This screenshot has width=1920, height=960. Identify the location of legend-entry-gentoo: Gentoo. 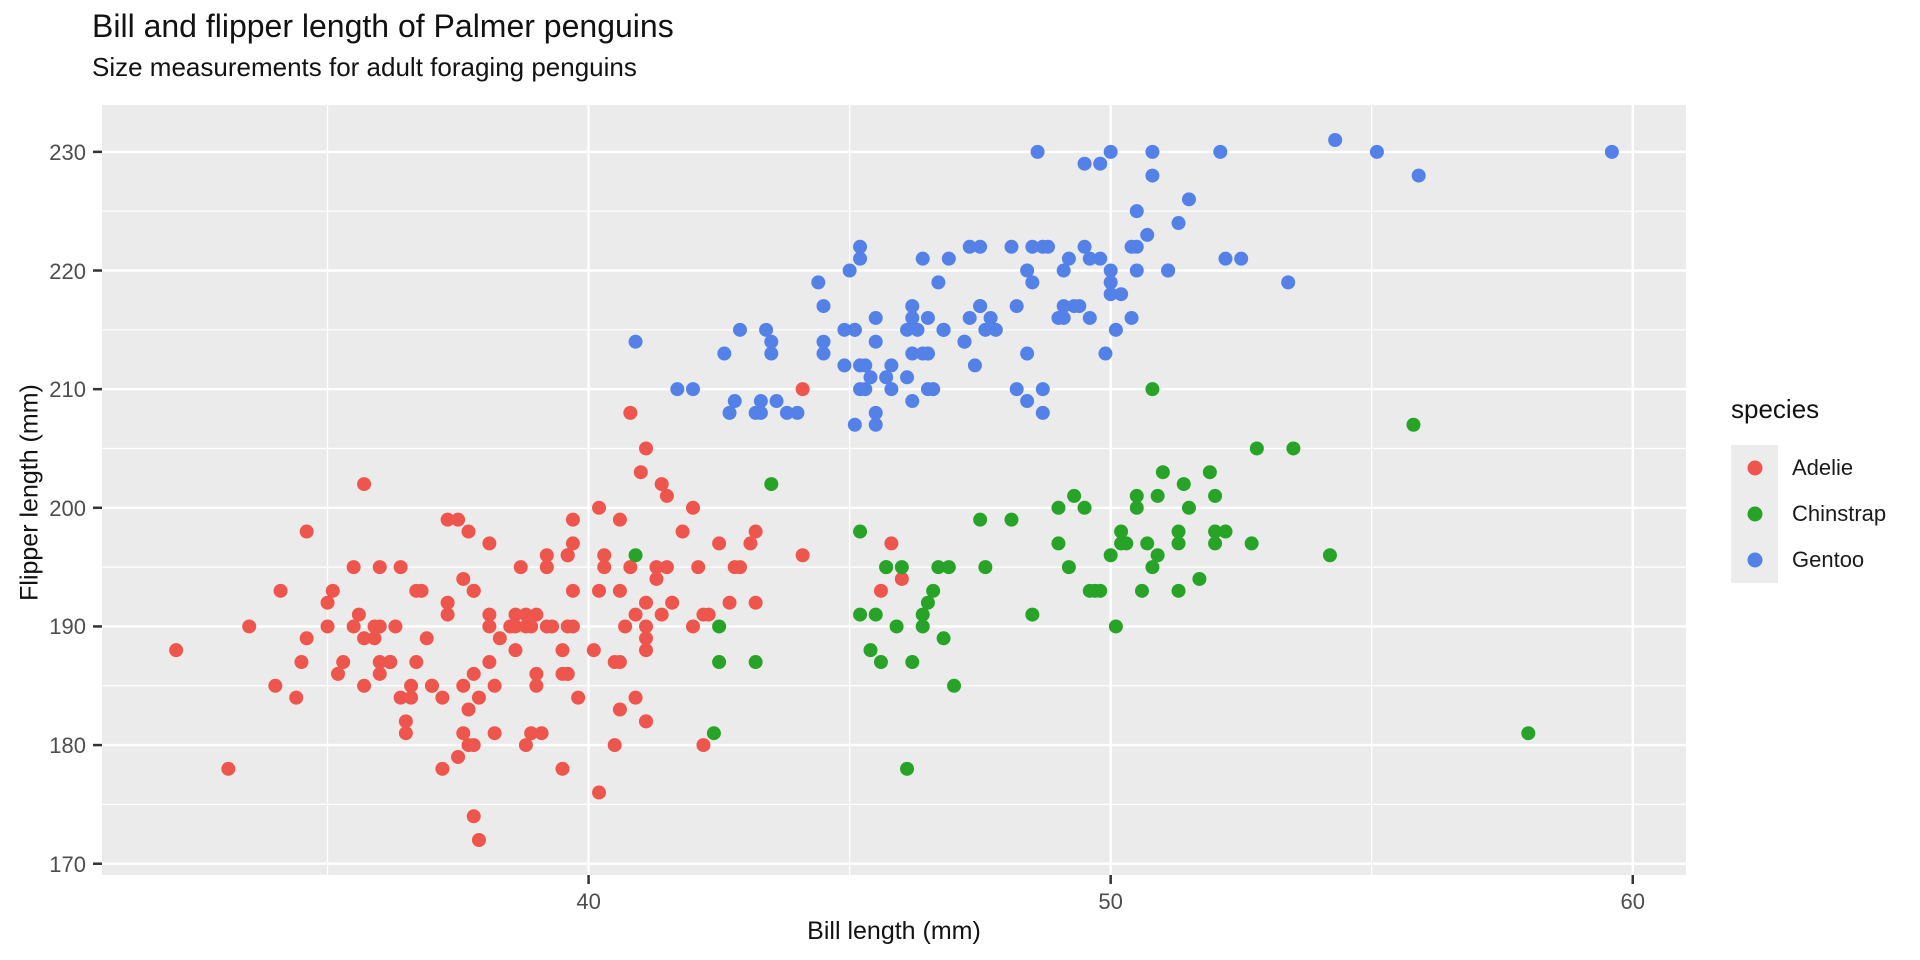
(1808, 560).